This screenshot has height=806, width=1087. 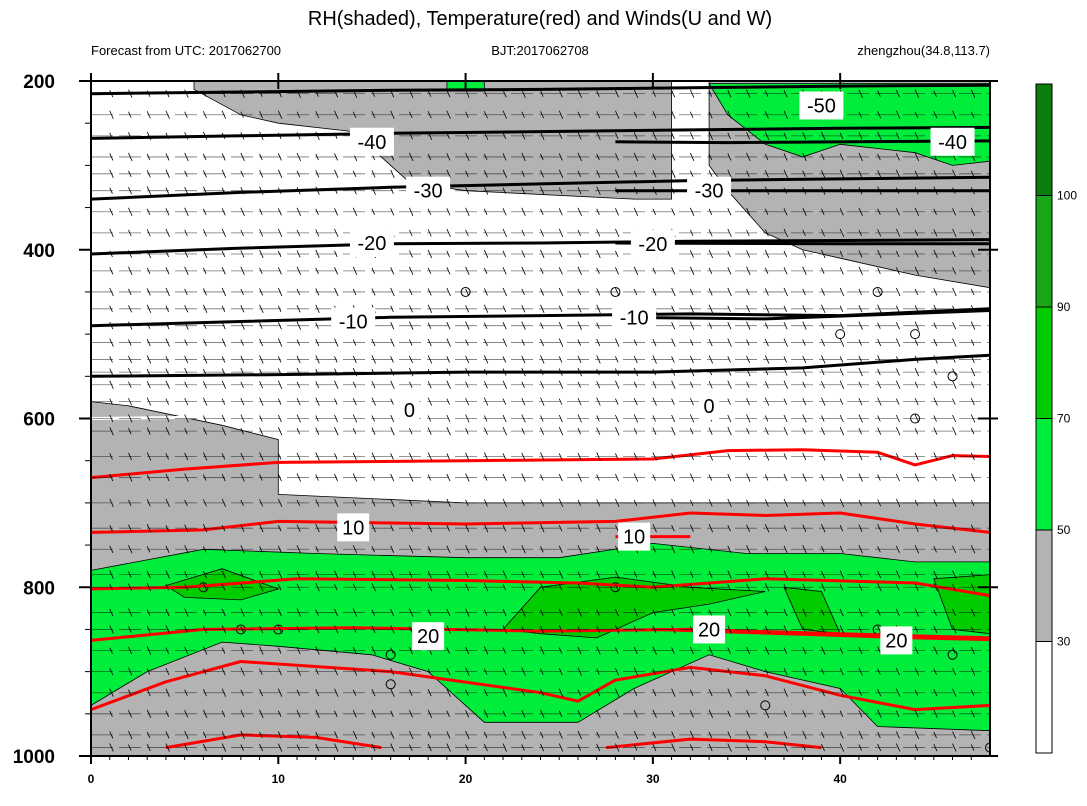 I want to click on contour-label: -40, so click(x=952, y=143).